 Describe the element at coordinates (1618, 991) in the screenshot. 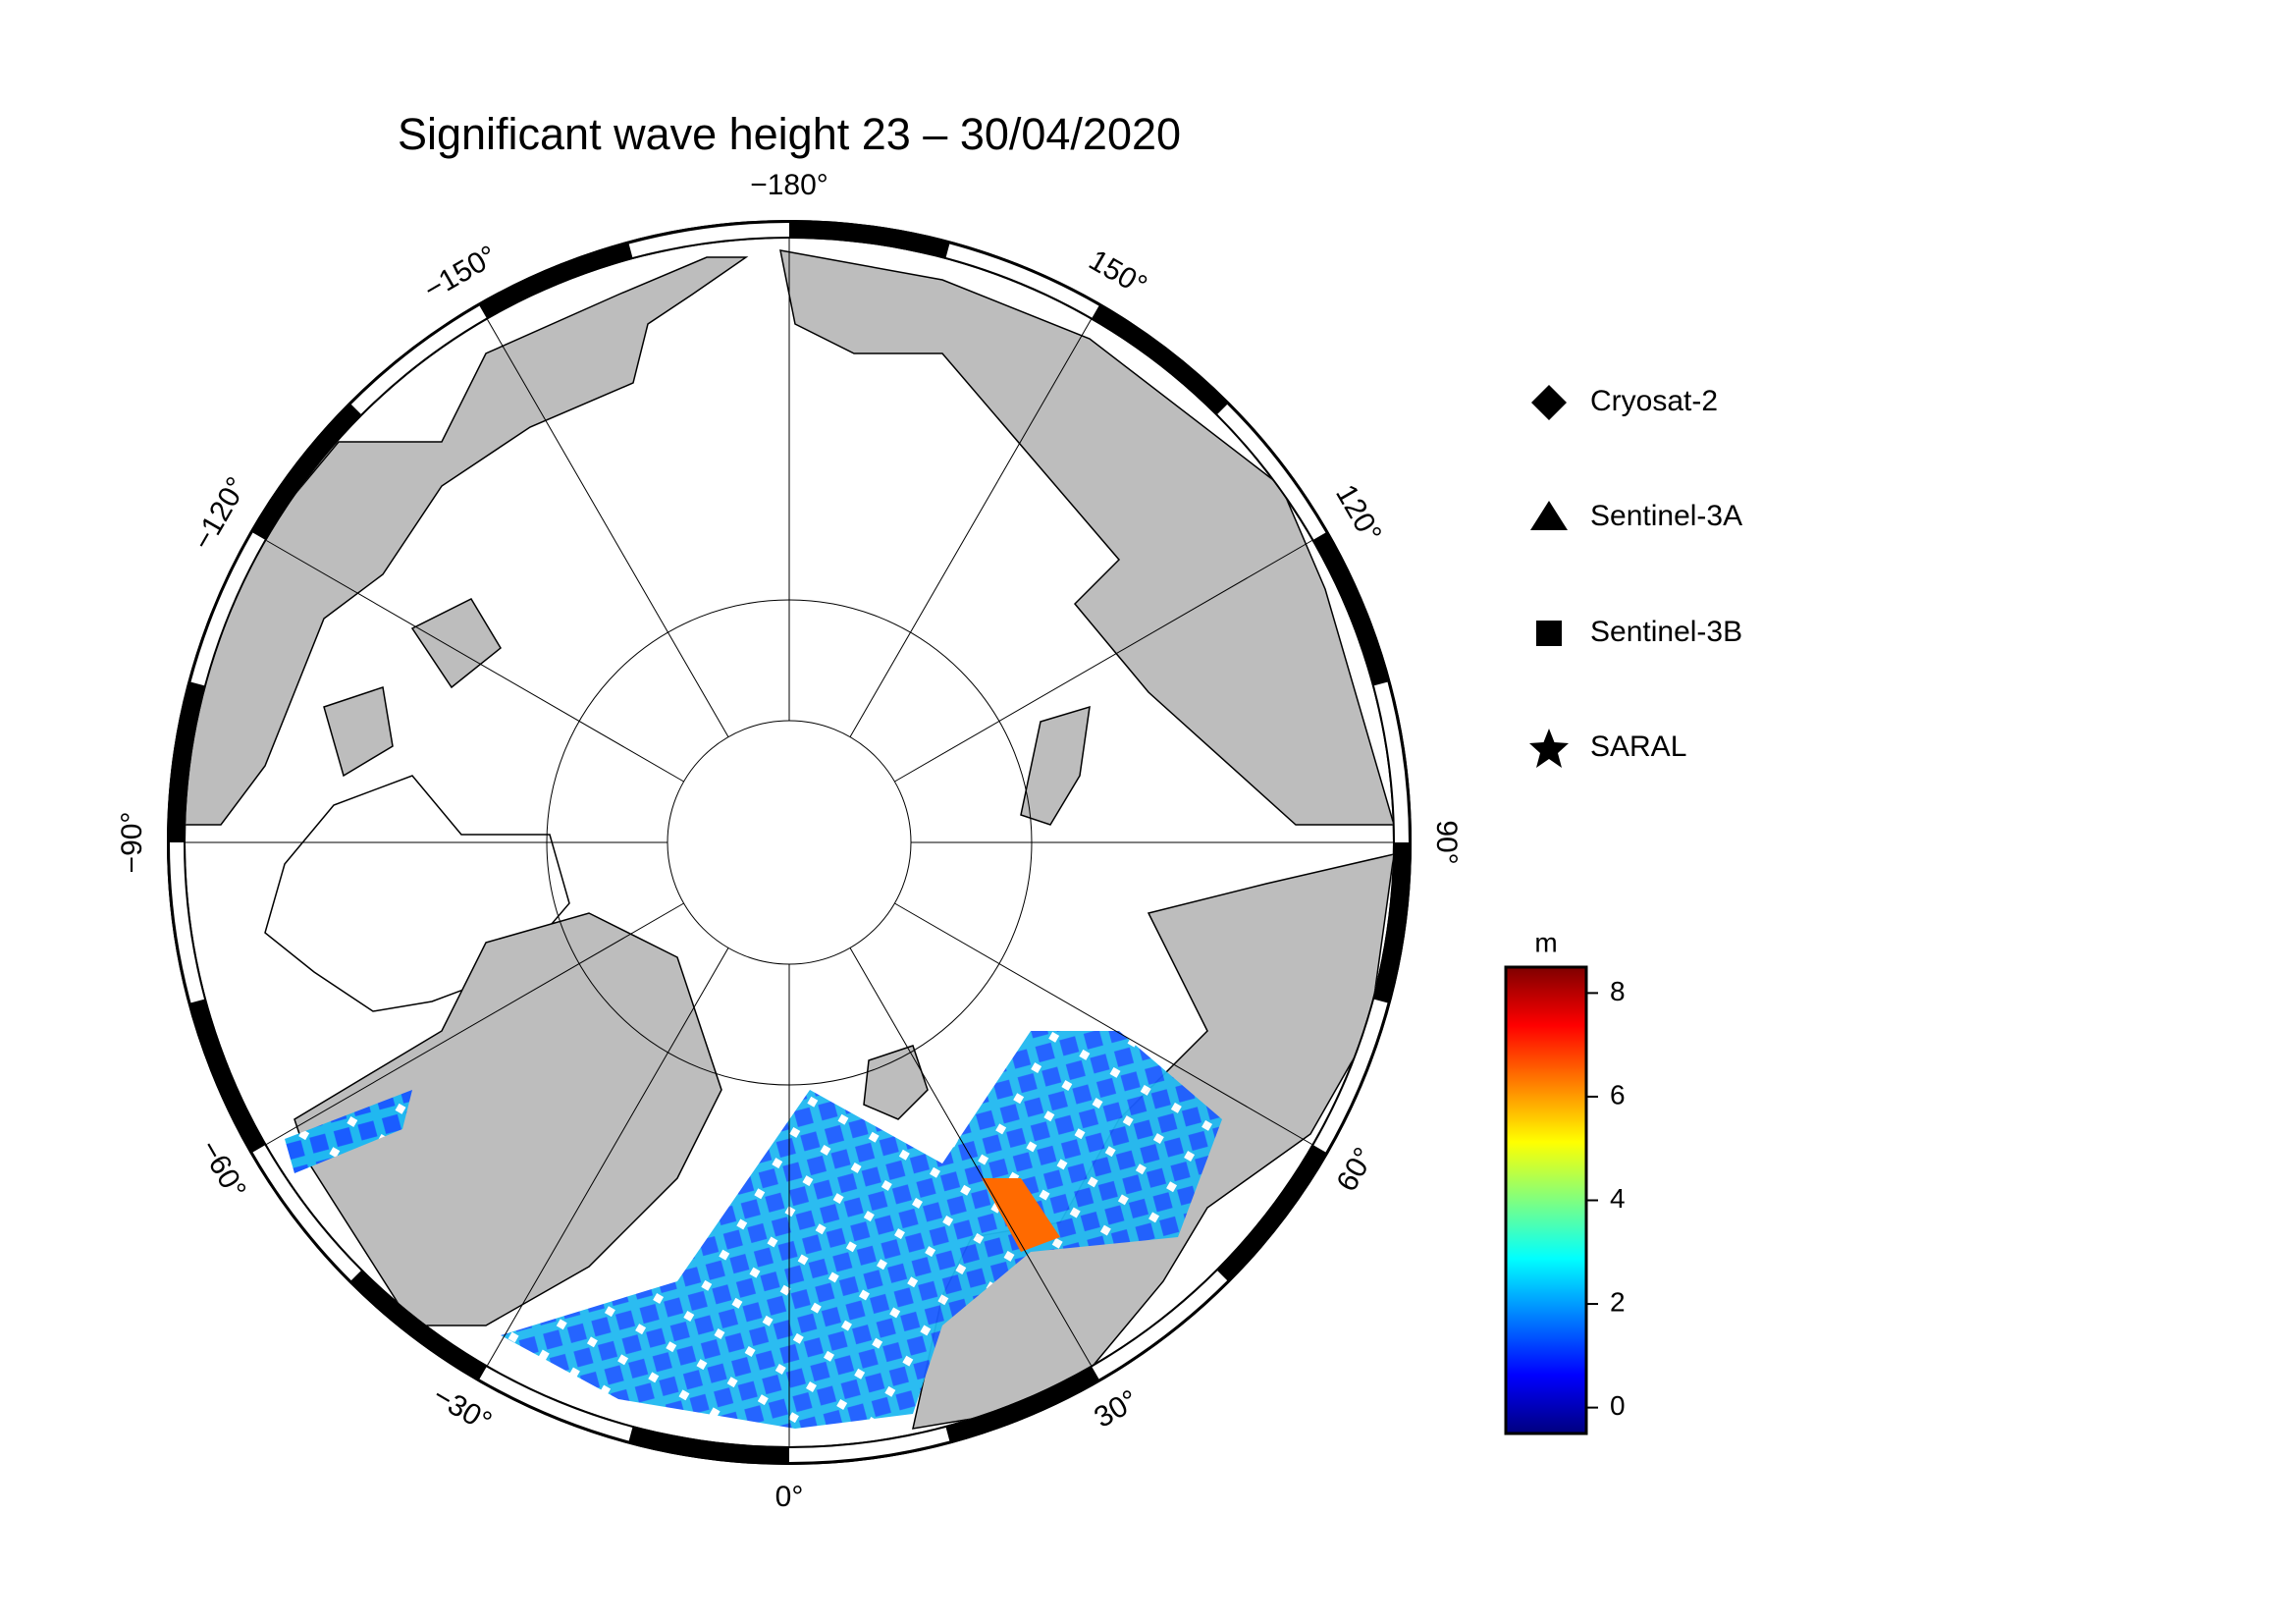

I see `colorbar-tick-label: 8` at that location.